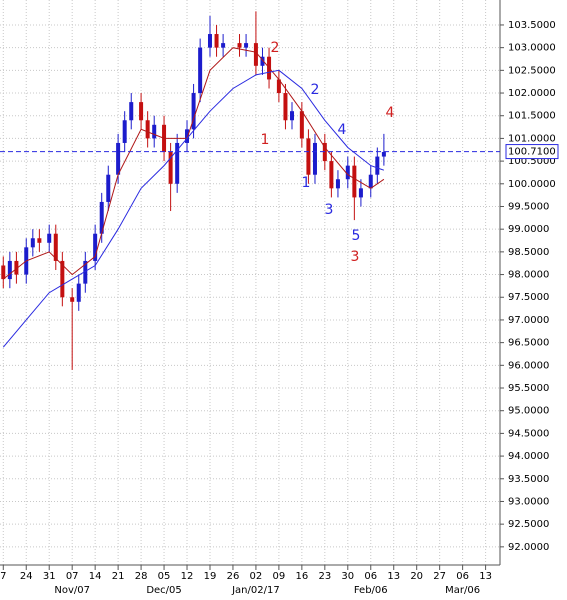 This screenshot has width=567, height=600. What do you see at coordinates (416, 576) in the screenshot?
I see `x-tick-label: 20` at bounding box center [416, 576].